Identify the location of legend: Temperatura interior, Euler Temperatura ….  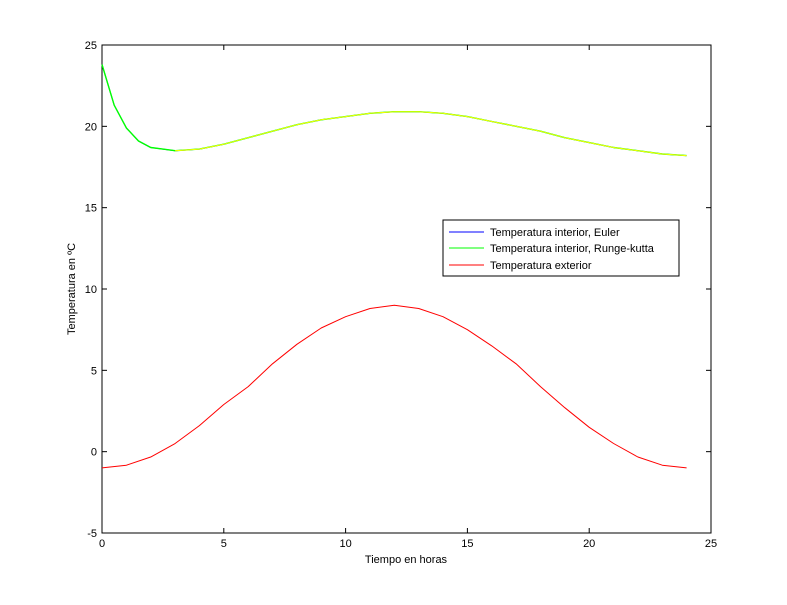
(561, 248).